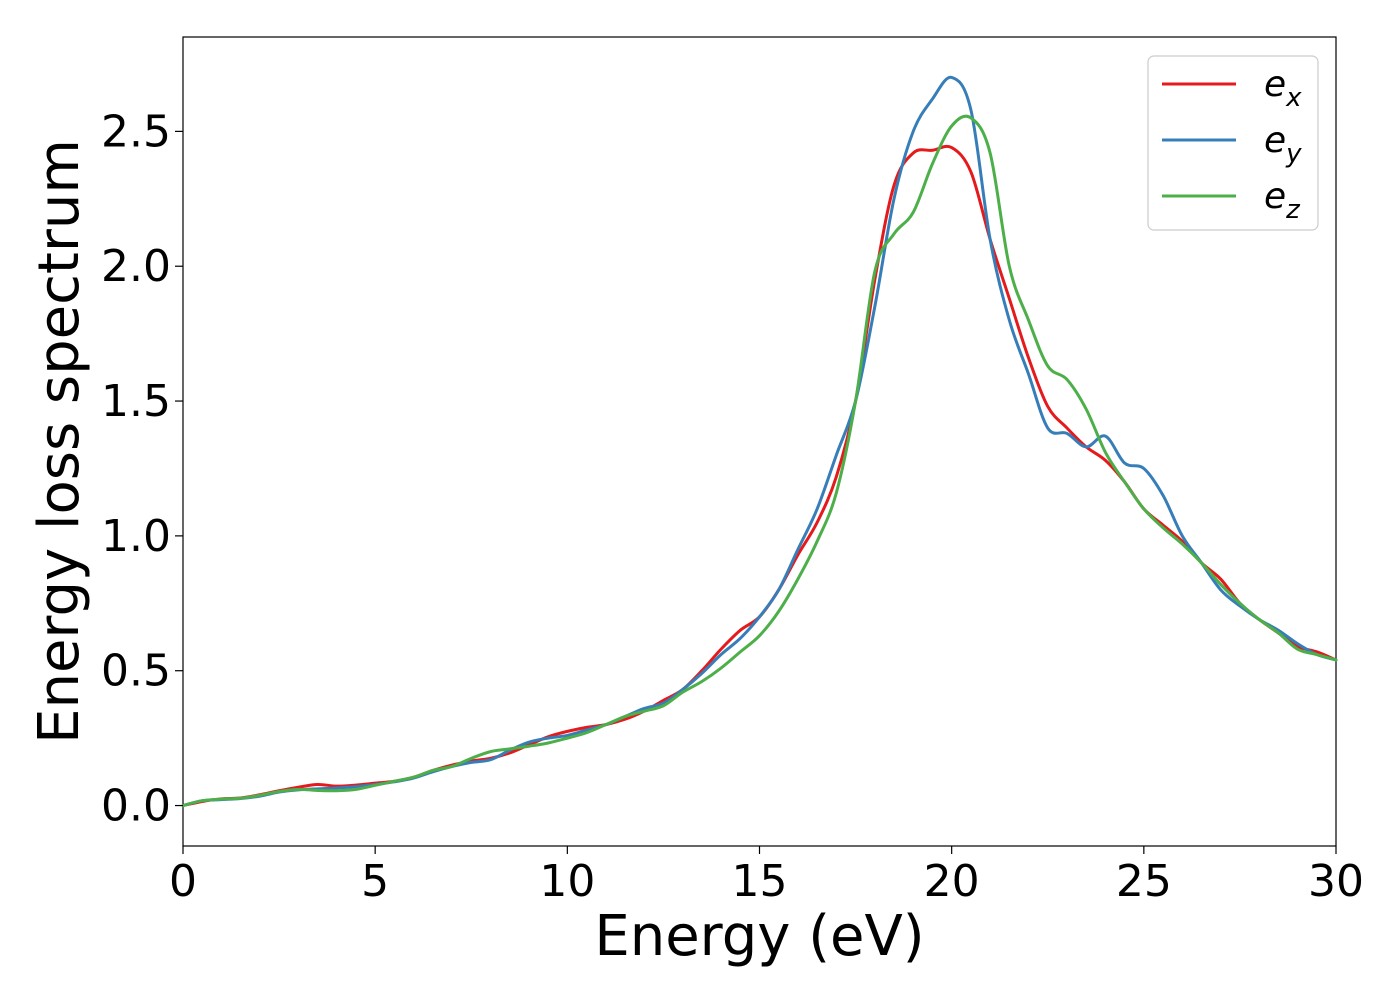 The height and width of the screenshot is (1000, 1400). I want to click on x-tick-label: 5, so click(375, 881).